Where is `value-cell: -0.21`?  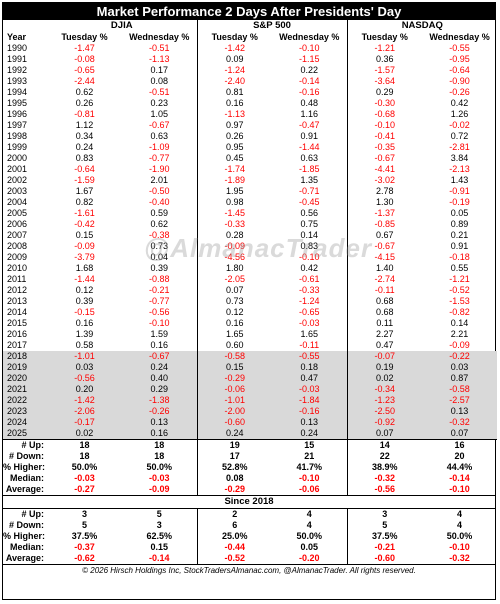
value-cell: -0.21 is located at coordinates (159, 290).